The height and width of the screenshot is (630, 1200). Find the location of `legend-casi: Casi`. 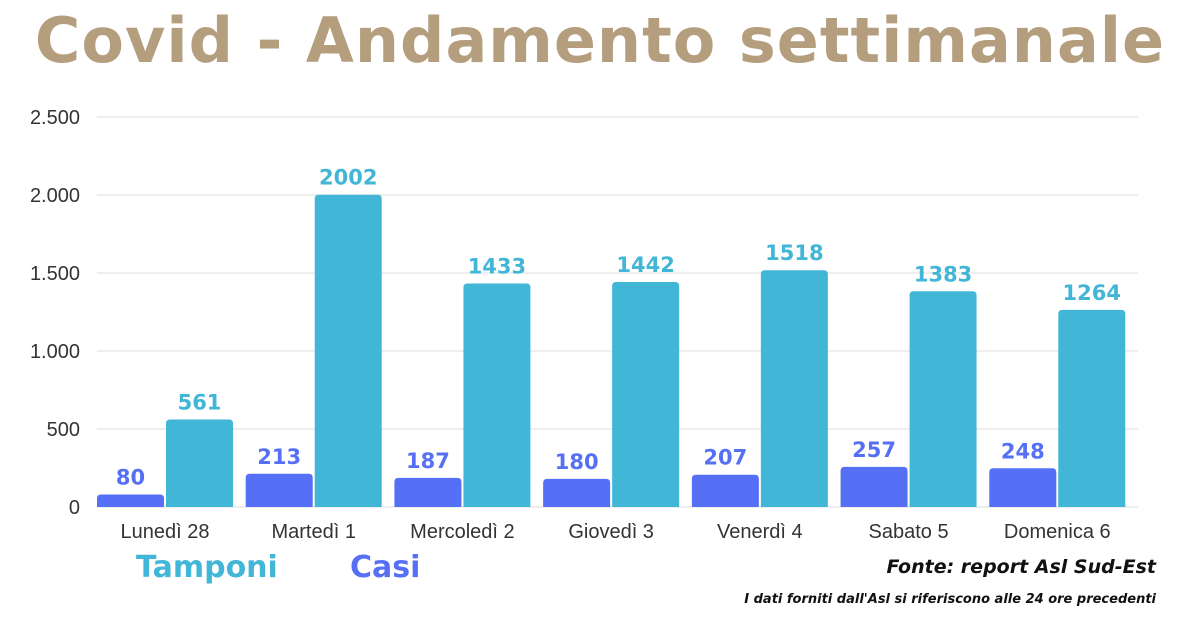

legend-casi: Casi is located at coordinates (385, 567).